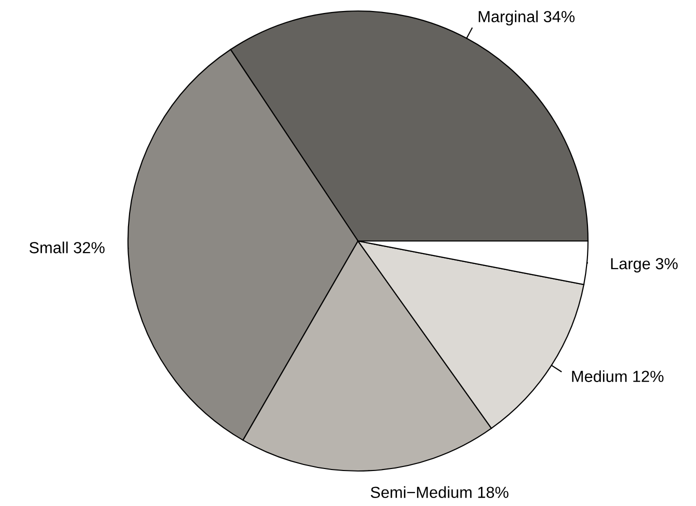  I want to click on slice-label: Small 32%, so click(67, 248).